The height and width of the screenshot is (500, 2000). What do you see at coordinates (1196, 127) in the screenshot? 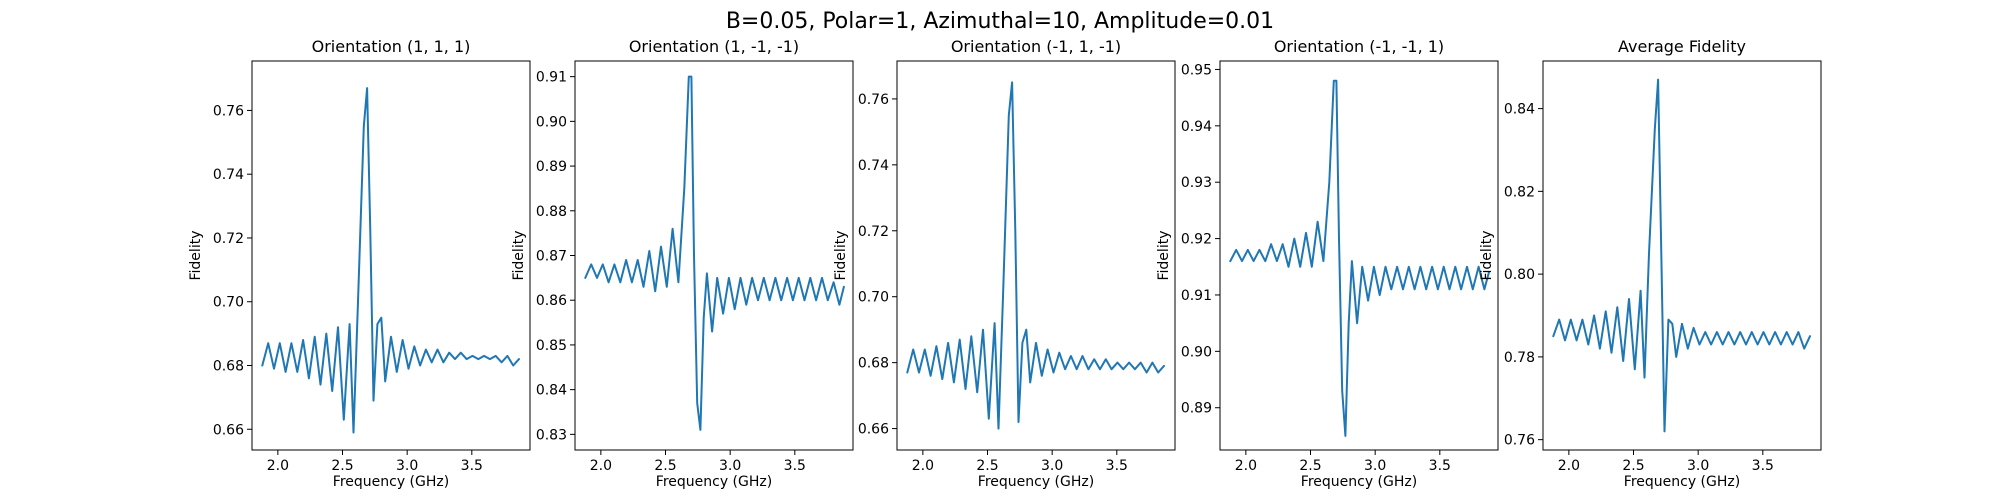
I see `y-tick-label: 0.94` at bounding box center [1196, 127].